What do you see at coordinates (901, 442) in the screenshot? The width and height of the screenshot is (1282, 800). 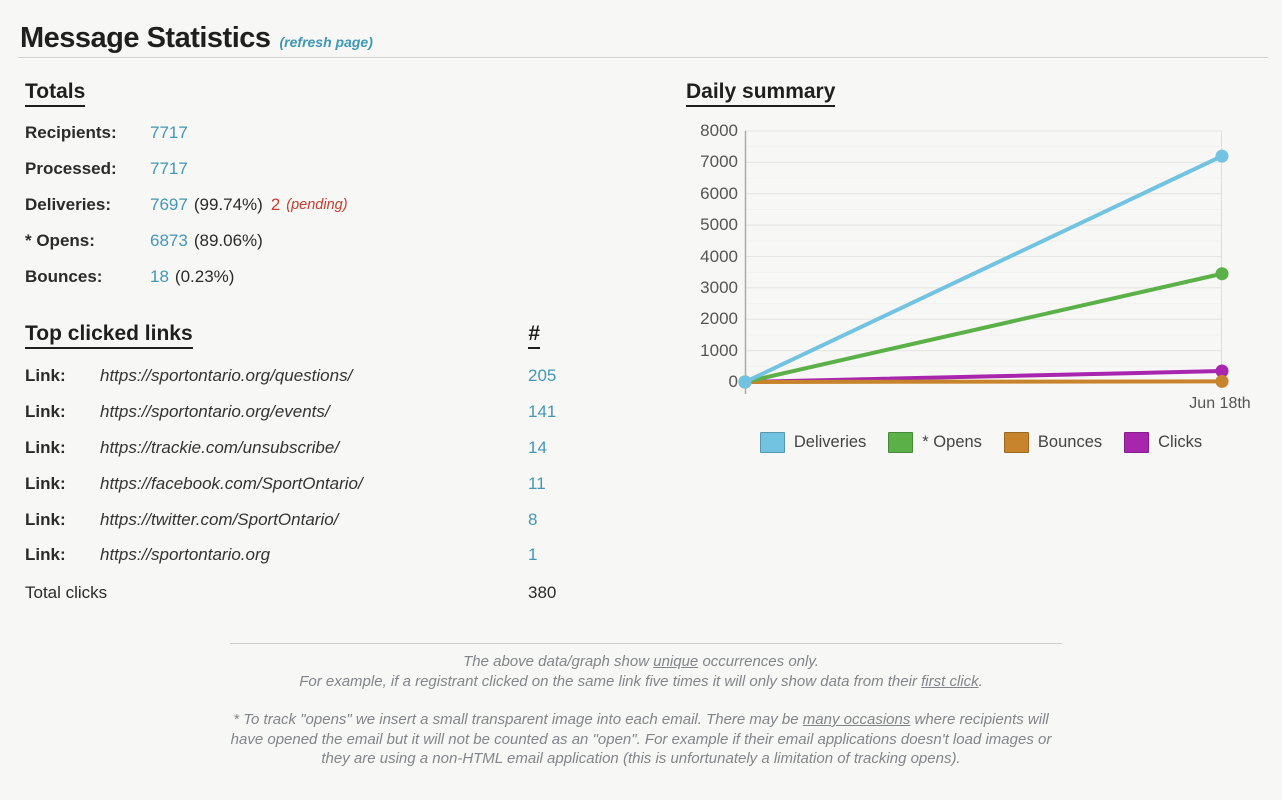 I see `opens-swatch-icon` at bounding box center [901, 442].